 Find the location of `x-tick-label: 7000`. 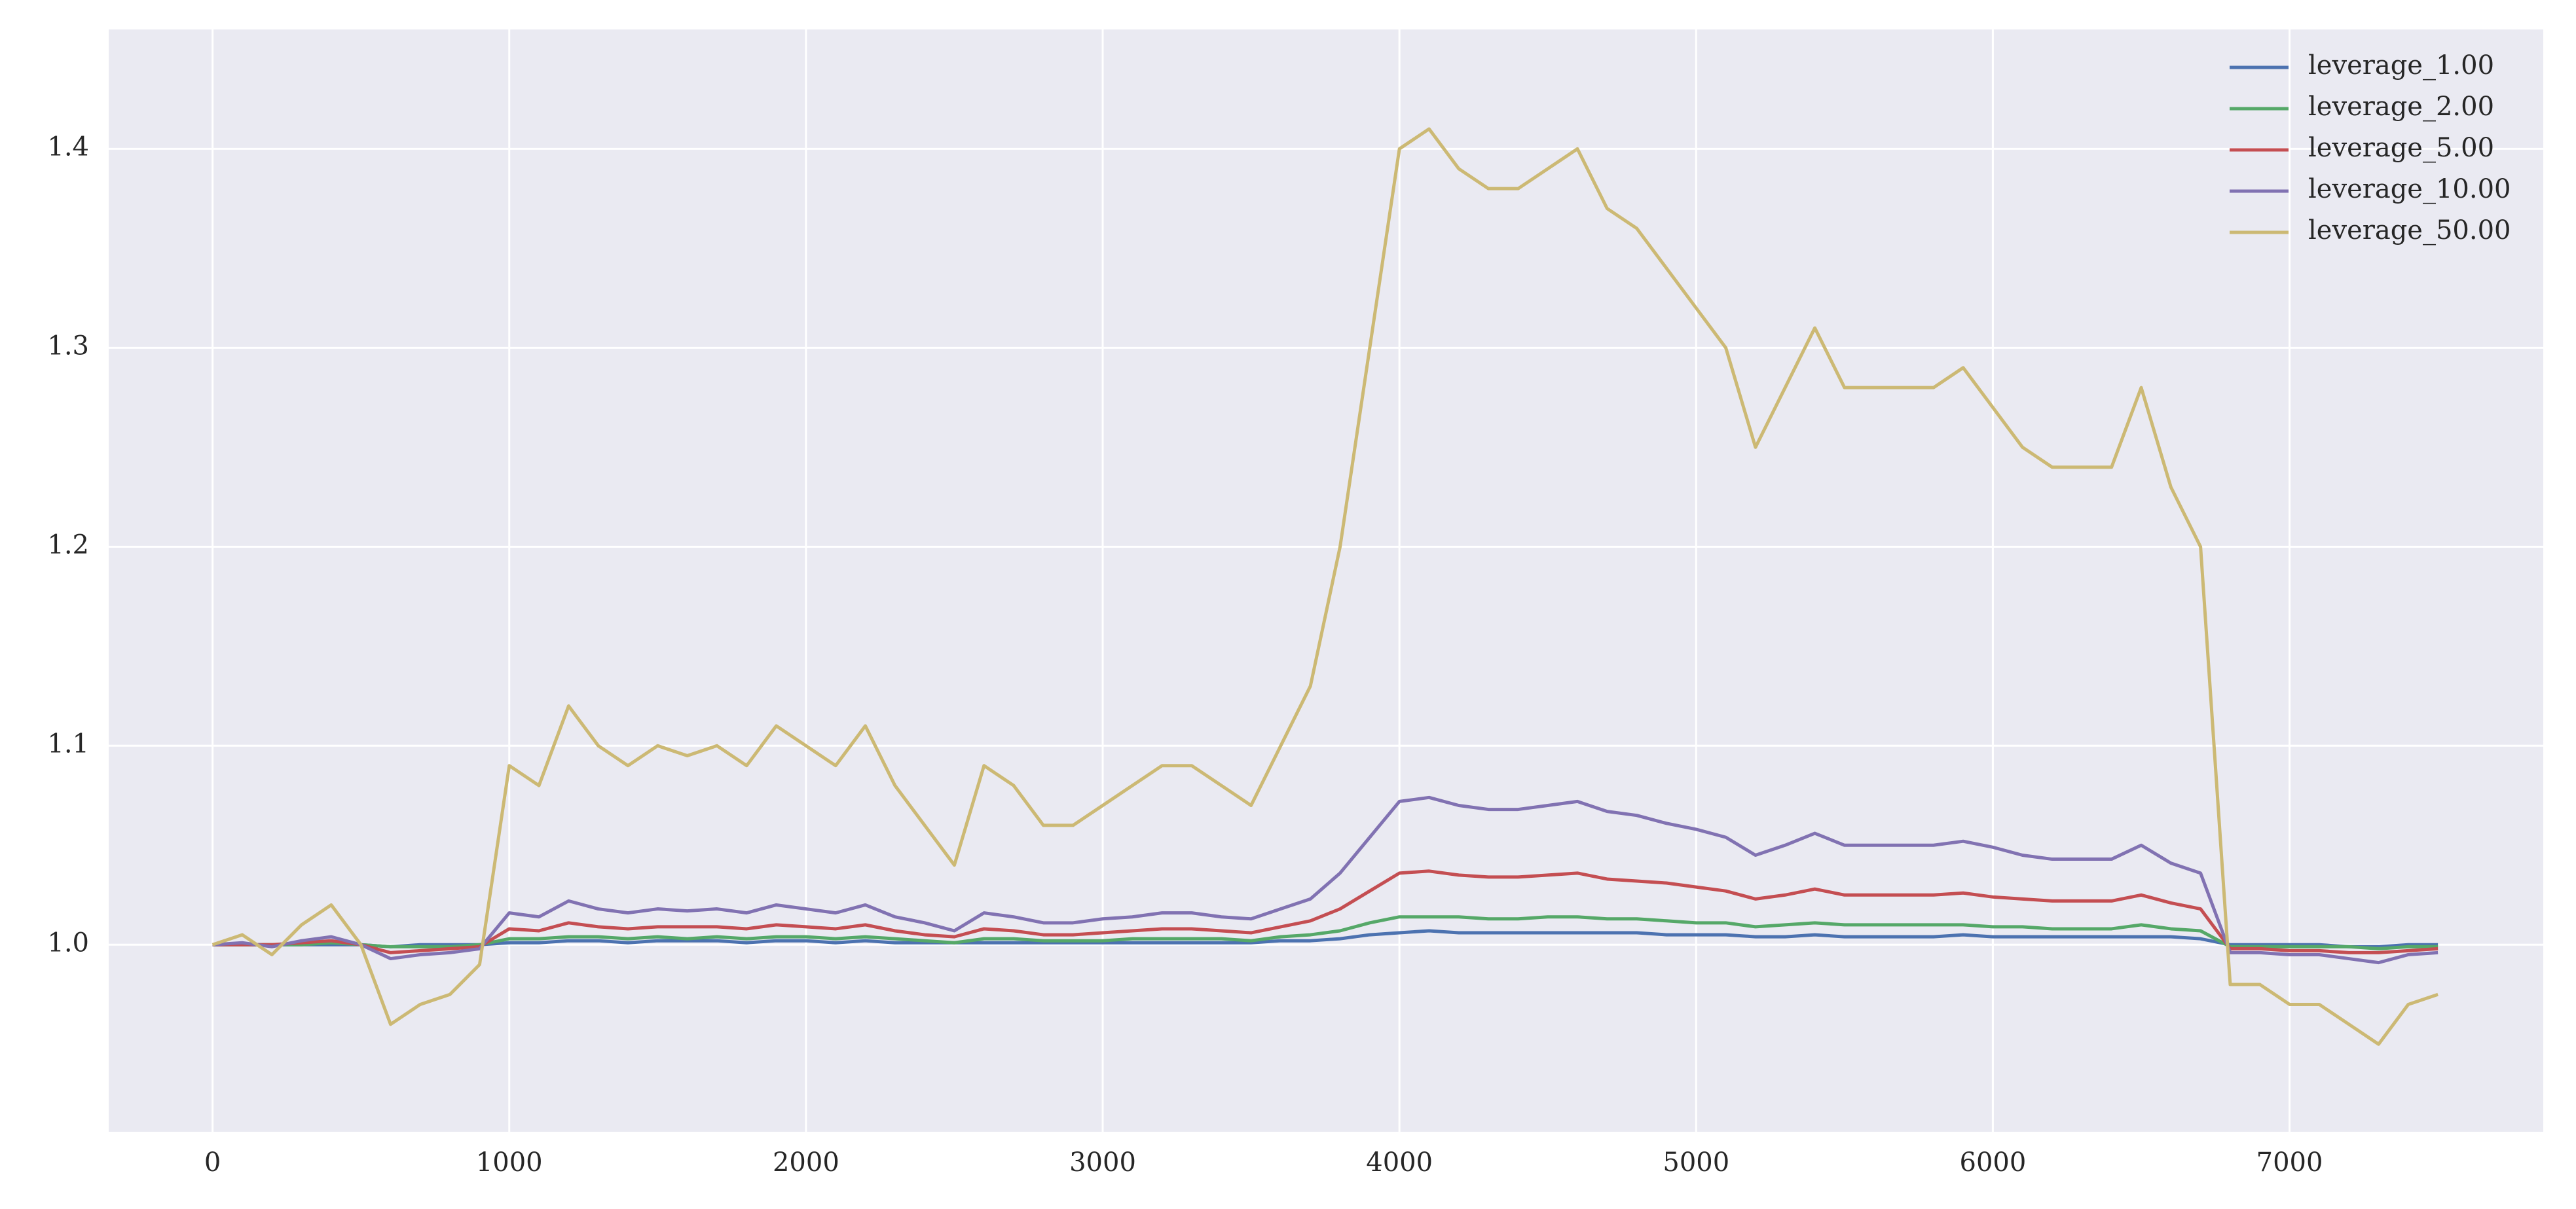

x-tick-label: 7000 is located at coordinates (2289, 1162).